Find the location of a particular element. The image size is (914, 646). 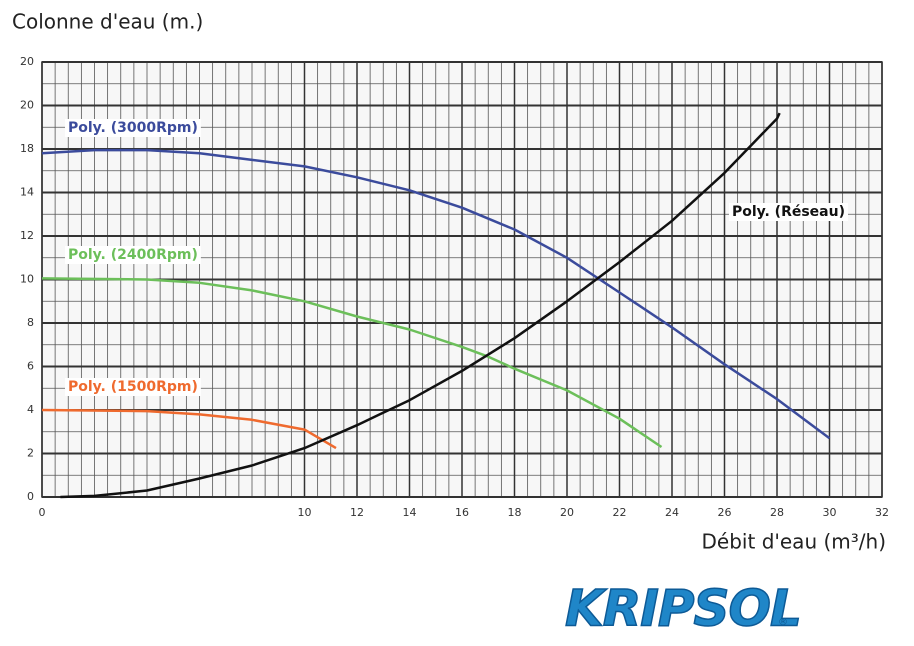

x-tick-label: 26 is located at coordinates (725, 512).